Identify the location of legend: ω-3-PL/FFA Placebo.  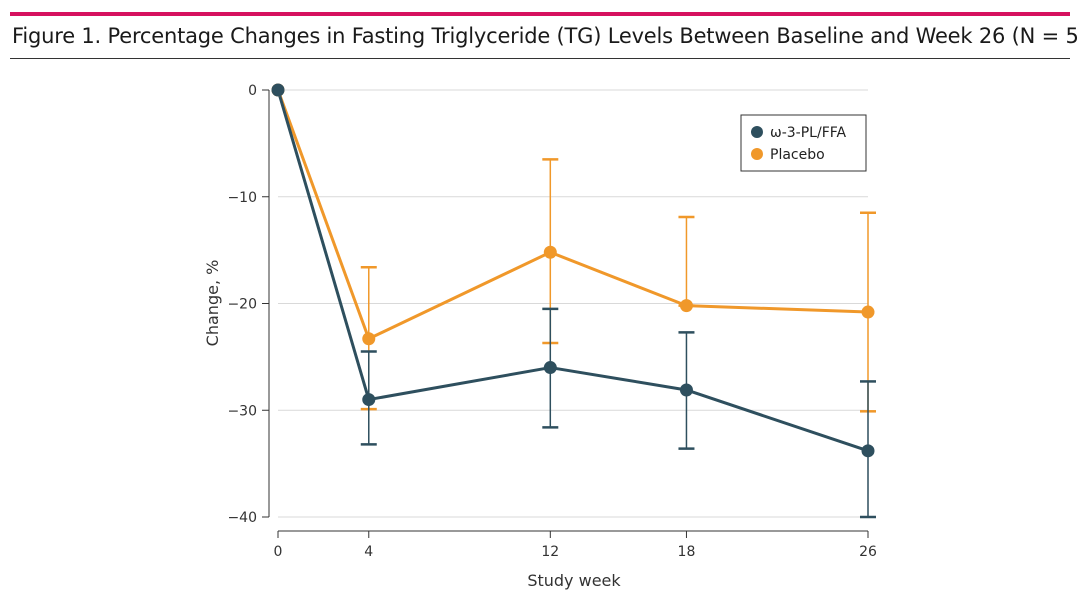
(803, 143).